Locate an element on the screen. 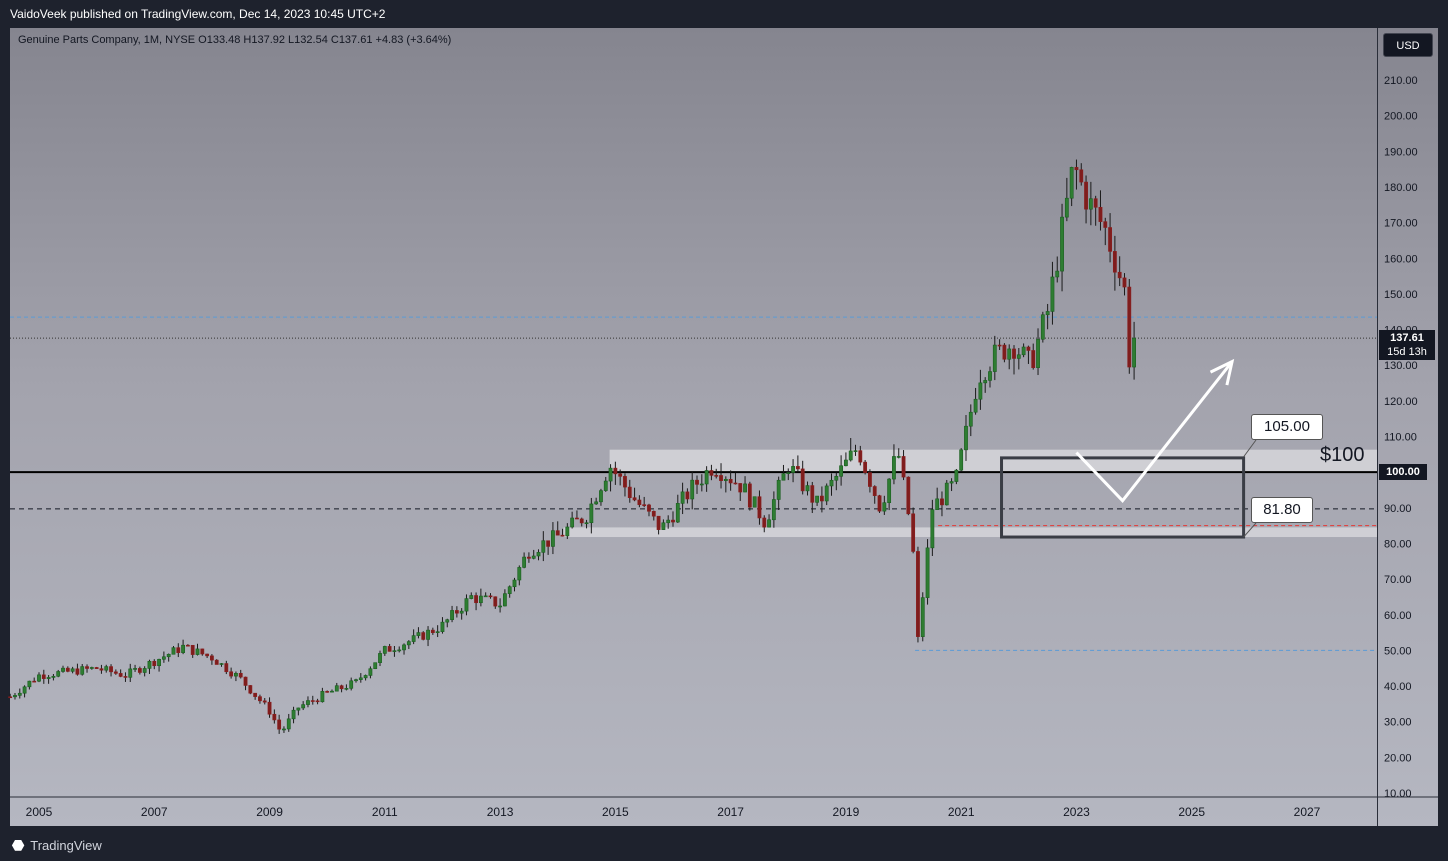 This screenshot has width=1448, height=861. callout-upper-tail is located at coordinates (1250, 448).